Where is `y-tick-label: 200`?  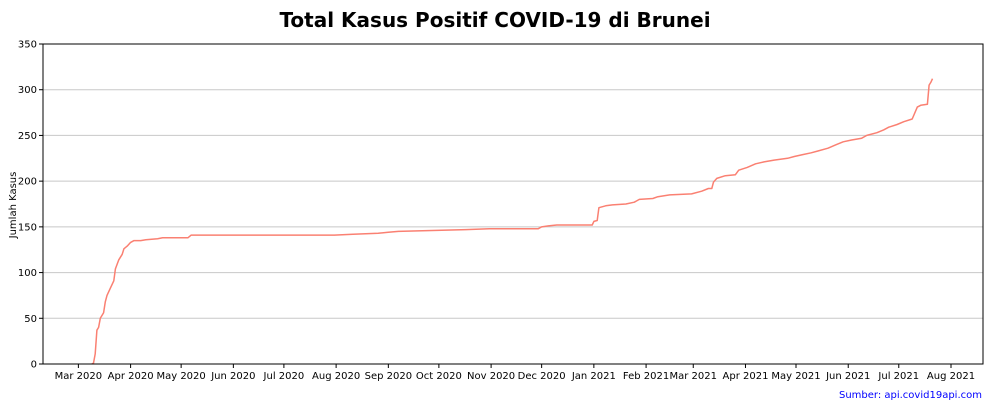
y-tick-label: 200 is located at coordinates (27, 182).